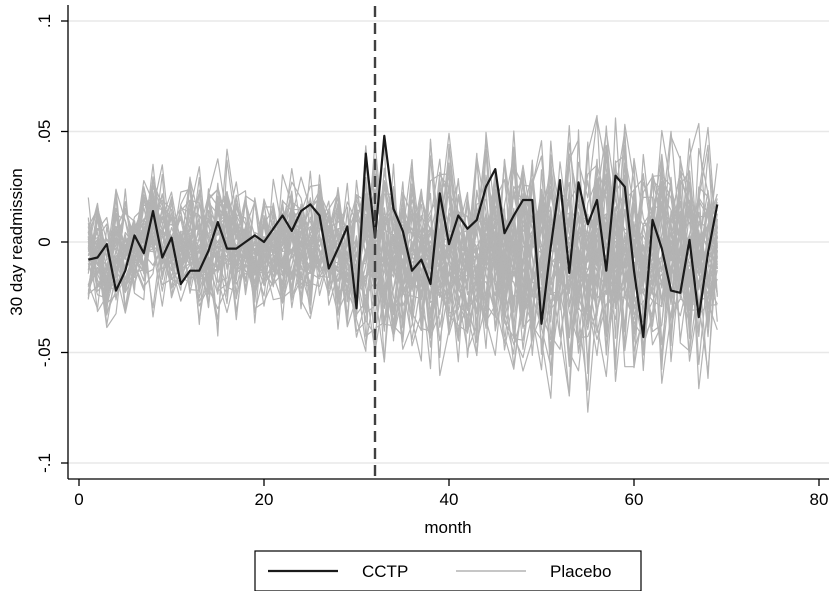  Describe the element at coordinates (634, 499) in the screenshot. I see `x-tick-label-3: 60` at that location.